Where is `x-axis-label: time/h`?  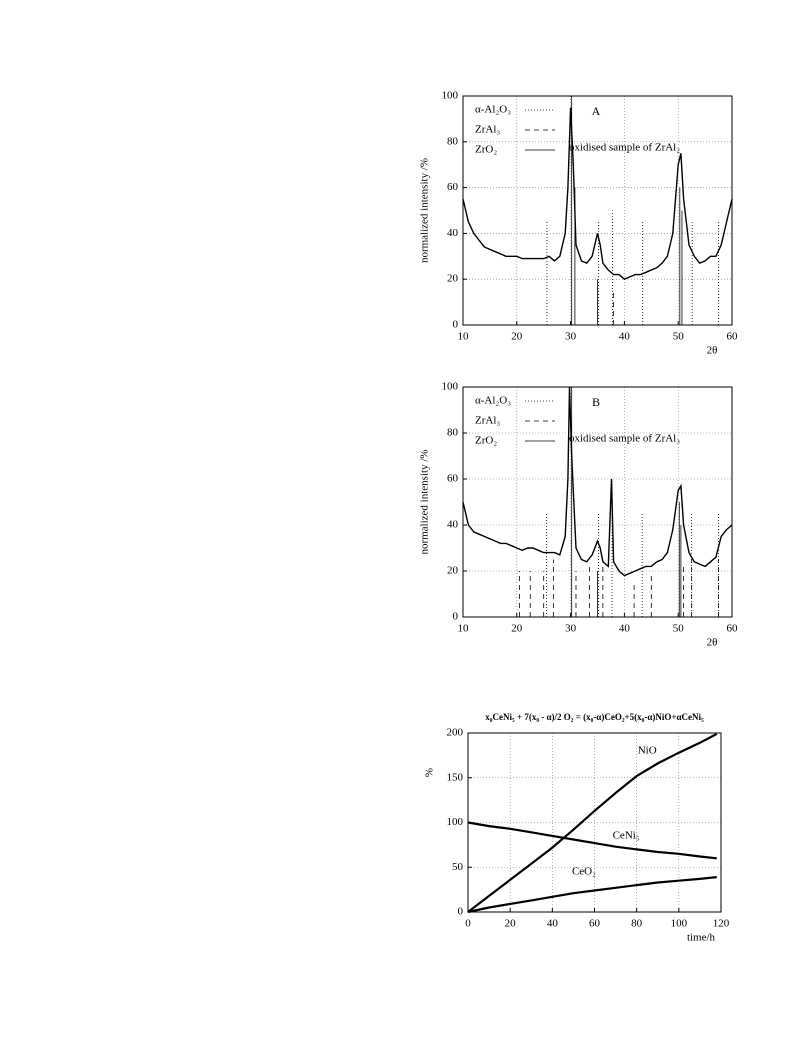
x-axis-label: time/h is located at coordinates (701, 938).